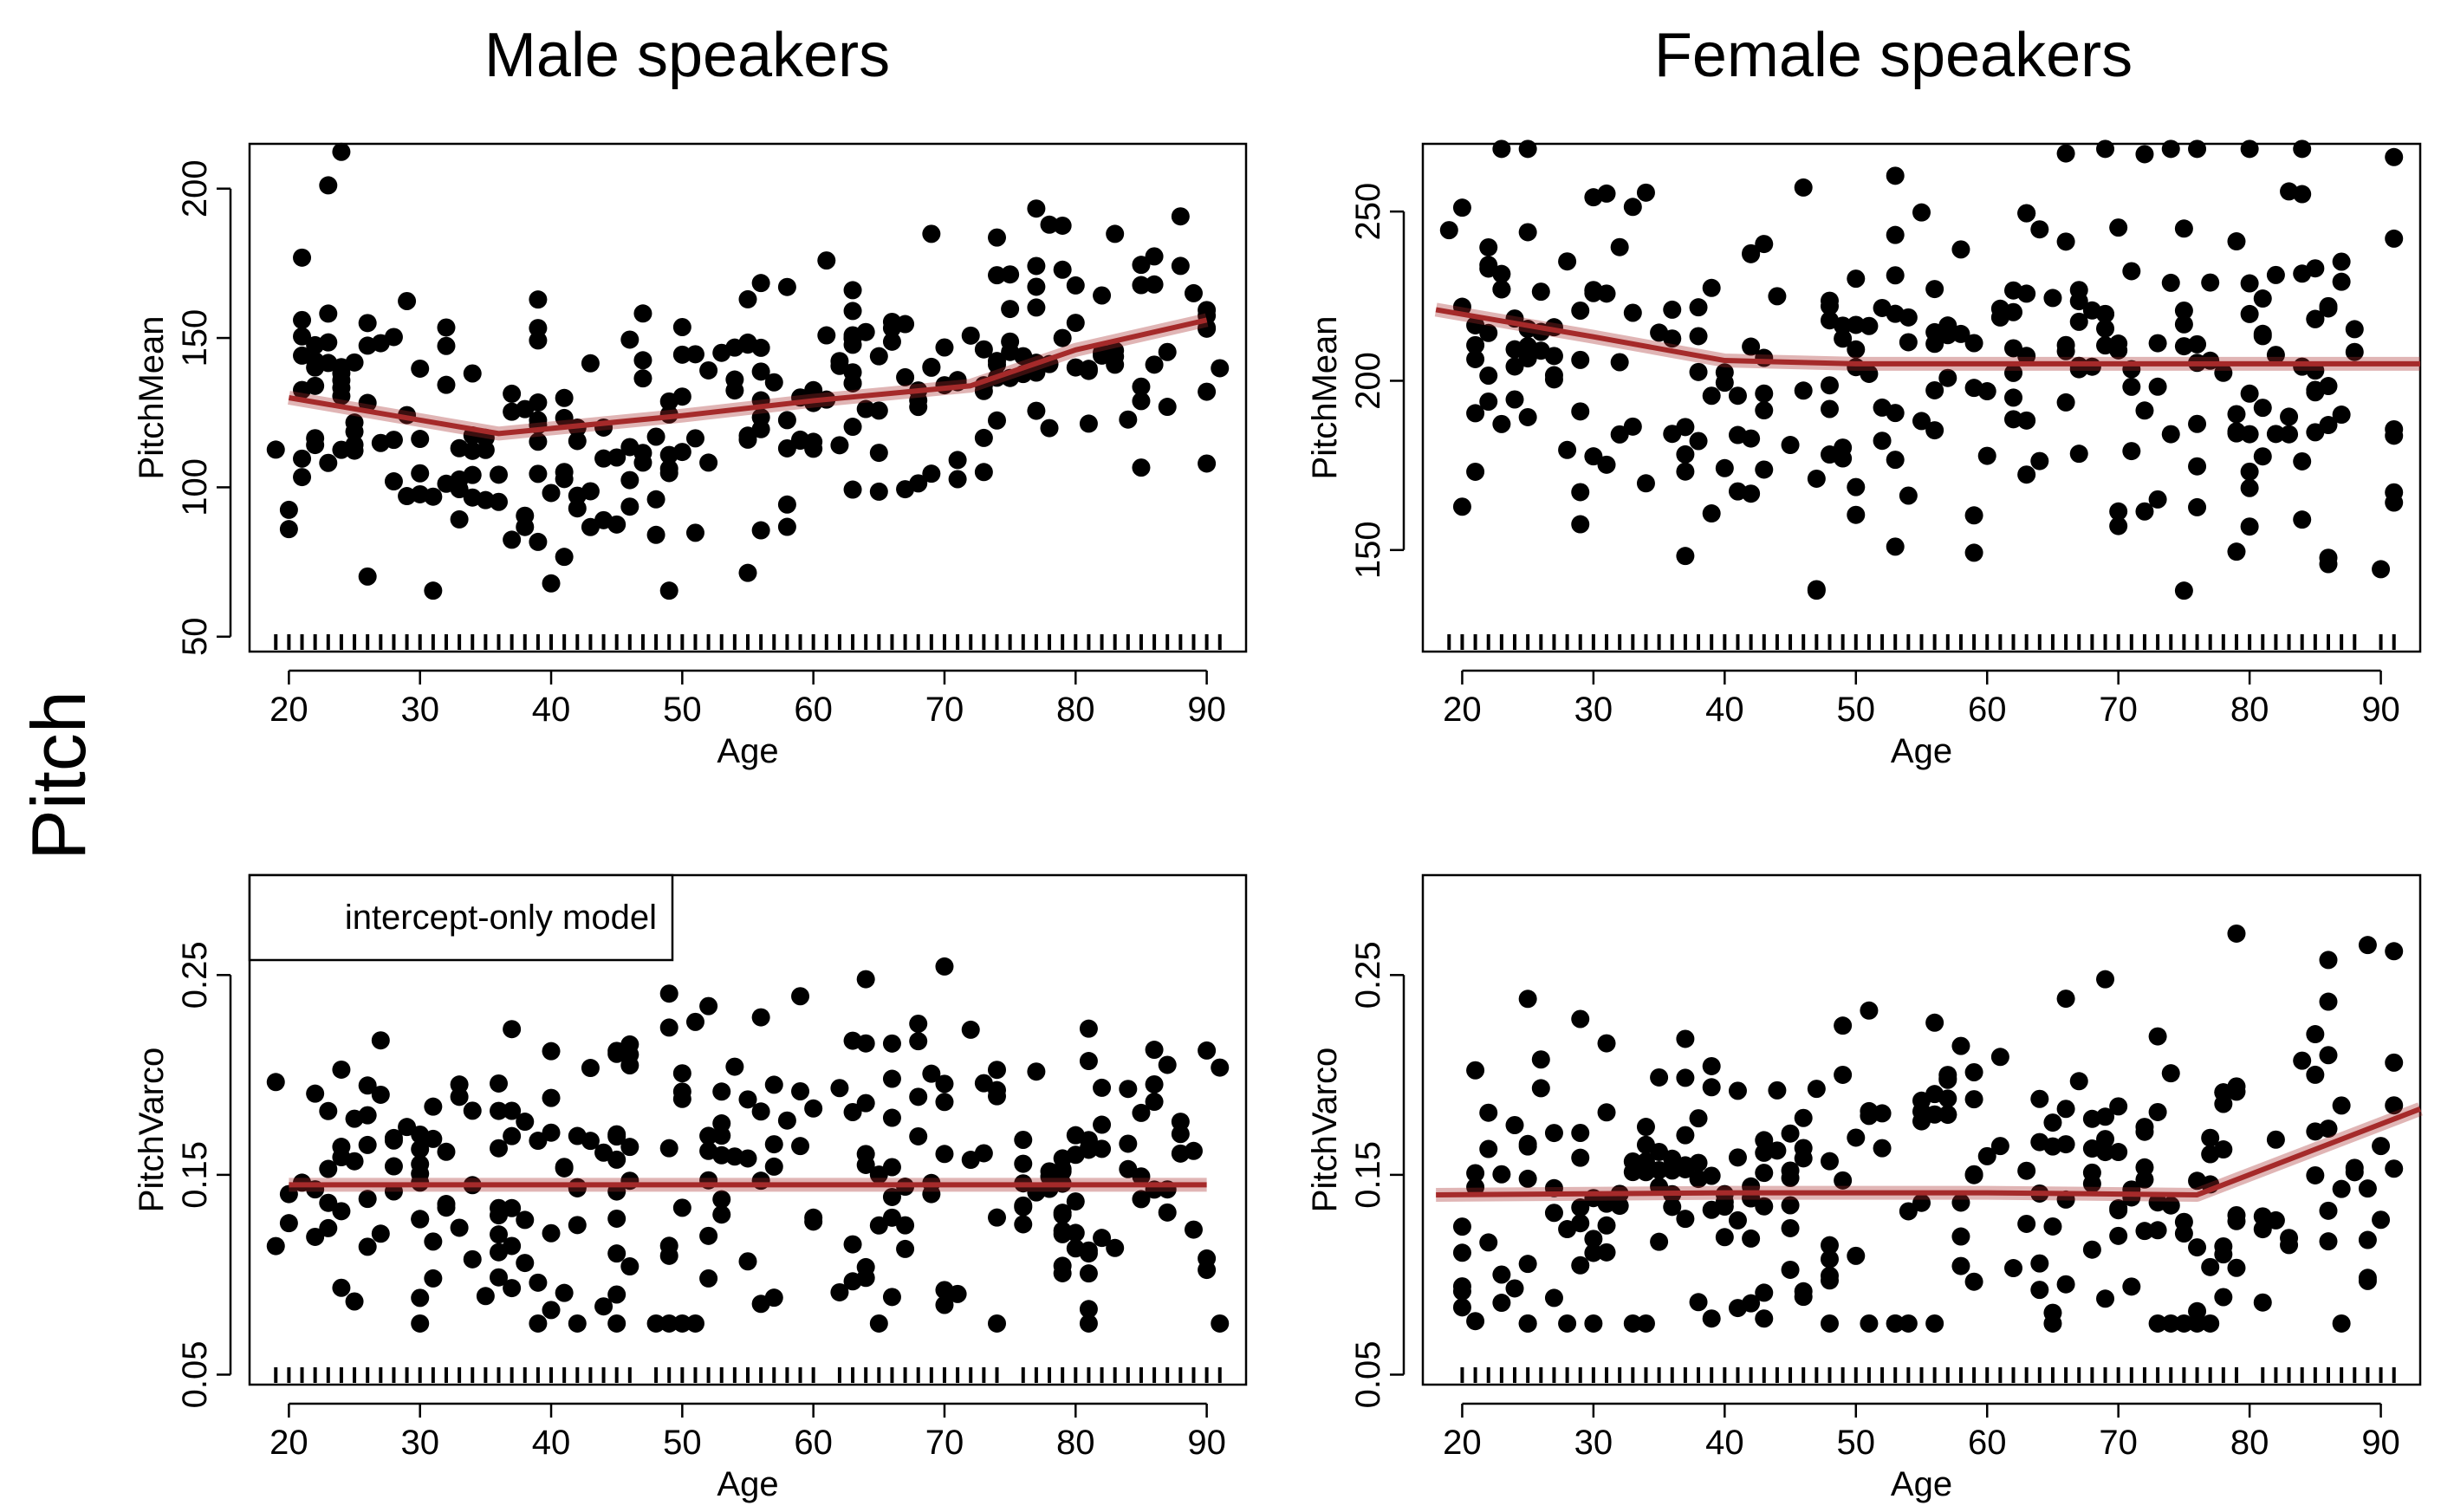 This screenshot has height=1512, width=2441. I want to click on x-axis-label: Age, so click(747, 1484).